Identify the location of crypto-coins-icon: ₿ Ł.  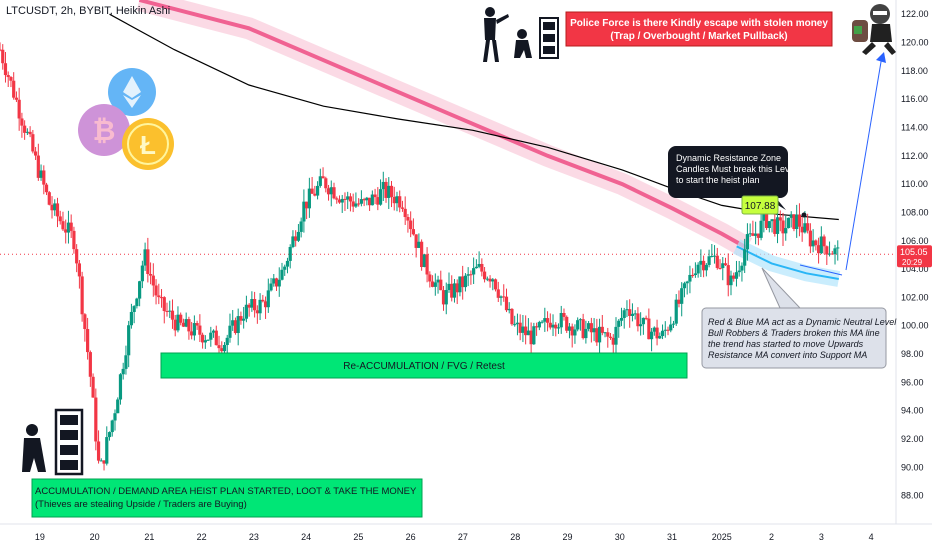
(126, 119).